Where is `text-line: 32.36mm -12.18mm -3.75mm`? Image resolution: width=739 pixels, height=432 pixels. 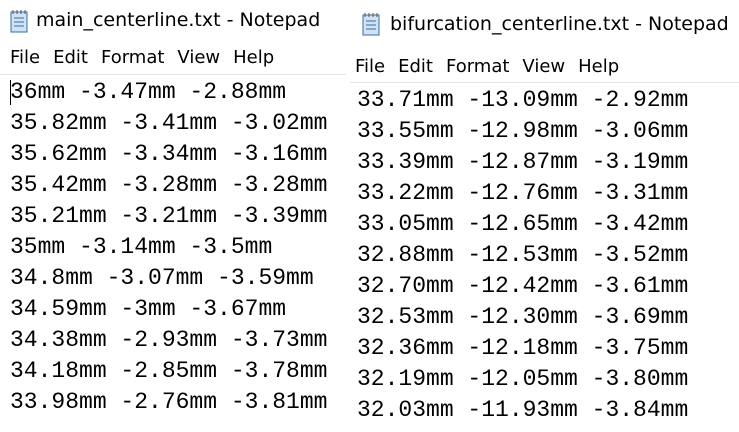
text-line: 32.36mm -12.18mm -3.75mm is located at coordinates (523, 348).